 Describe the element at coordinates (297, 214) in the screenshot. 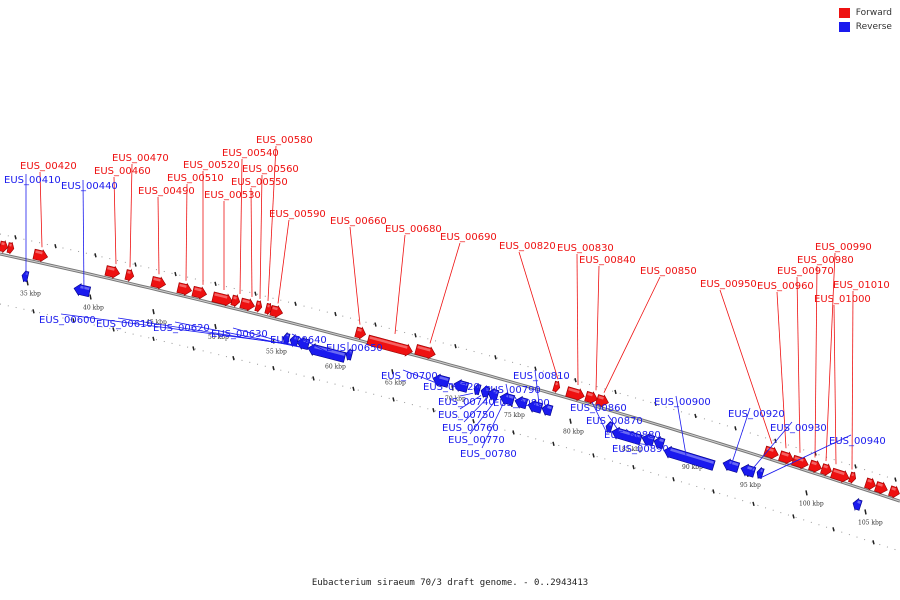

I see `forward-gene-label: EUS_00590` at that location.